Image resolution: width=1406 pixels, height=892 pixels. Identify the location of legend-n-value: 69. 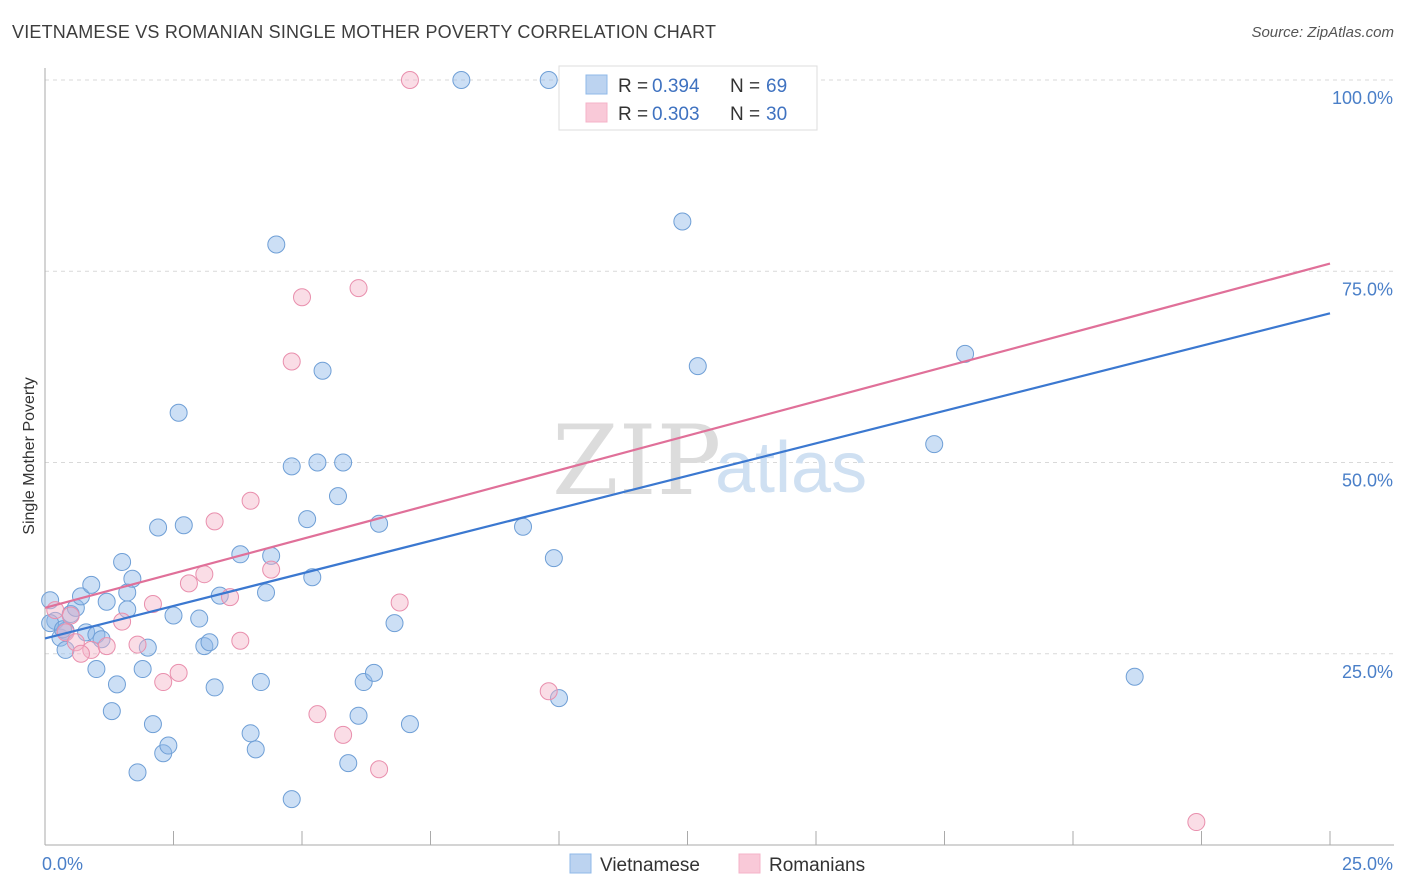
(776, 86).